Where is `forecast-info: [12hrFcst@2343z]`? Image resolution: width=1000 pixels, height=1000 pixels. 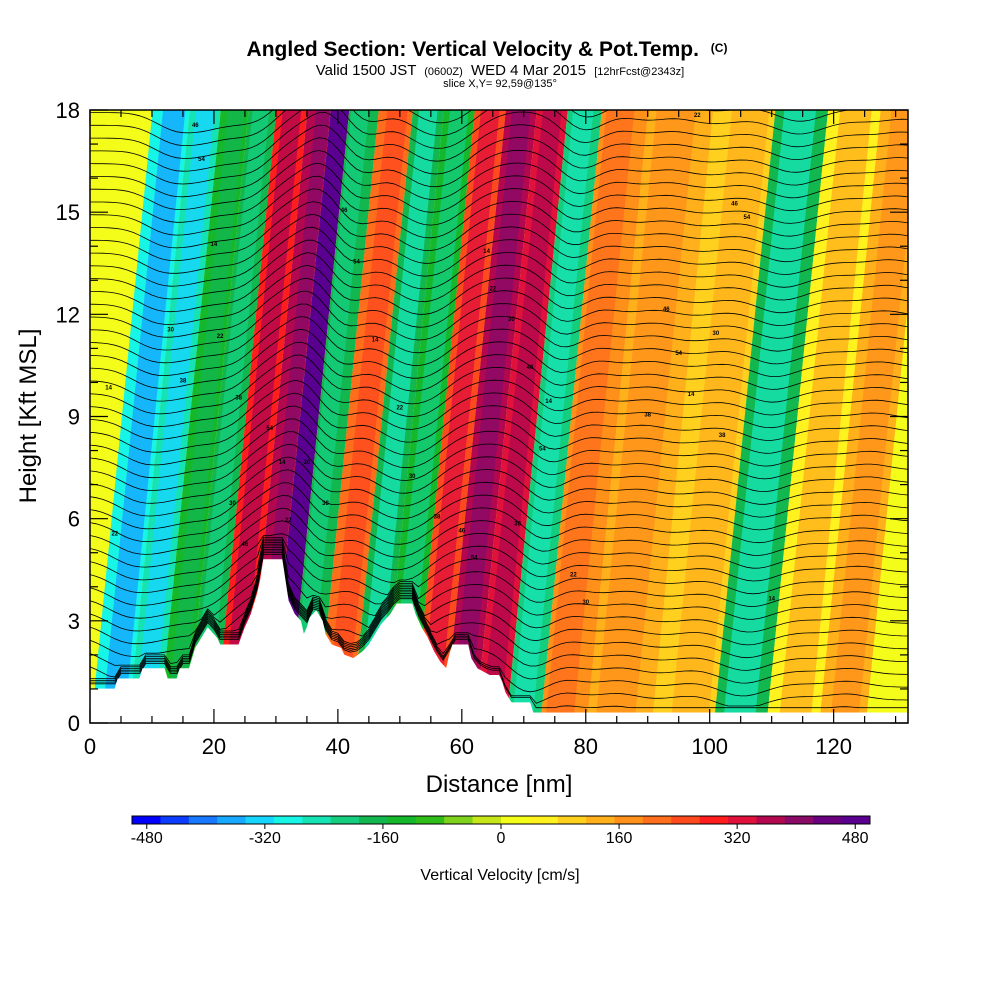 forecast-info: [12hrFcst@2343z] is located at coordinates (639, 72).